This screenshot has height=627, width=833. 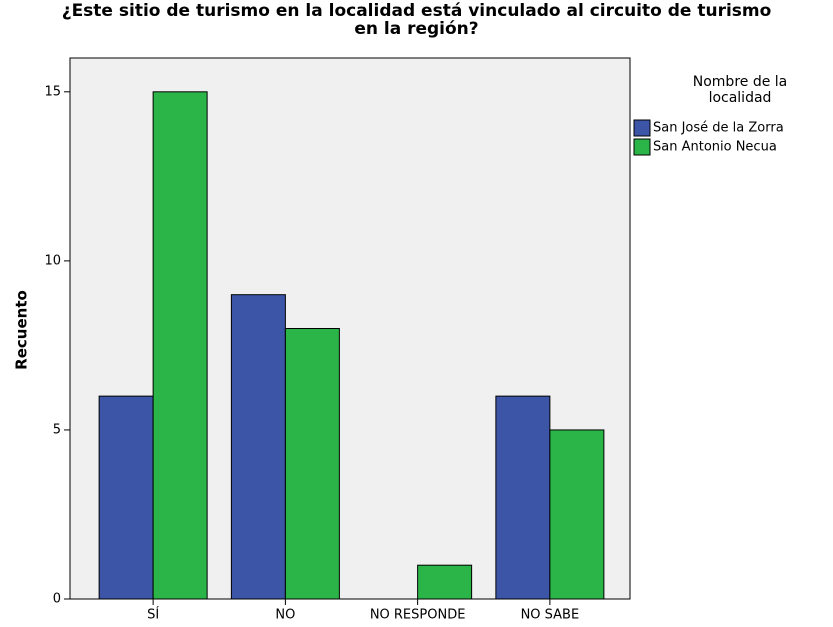 What do you see at coordinates (740, 90) in the screenshot?
I see `legend-title: Nombre de la localidad` at bounding box center [740, 90].